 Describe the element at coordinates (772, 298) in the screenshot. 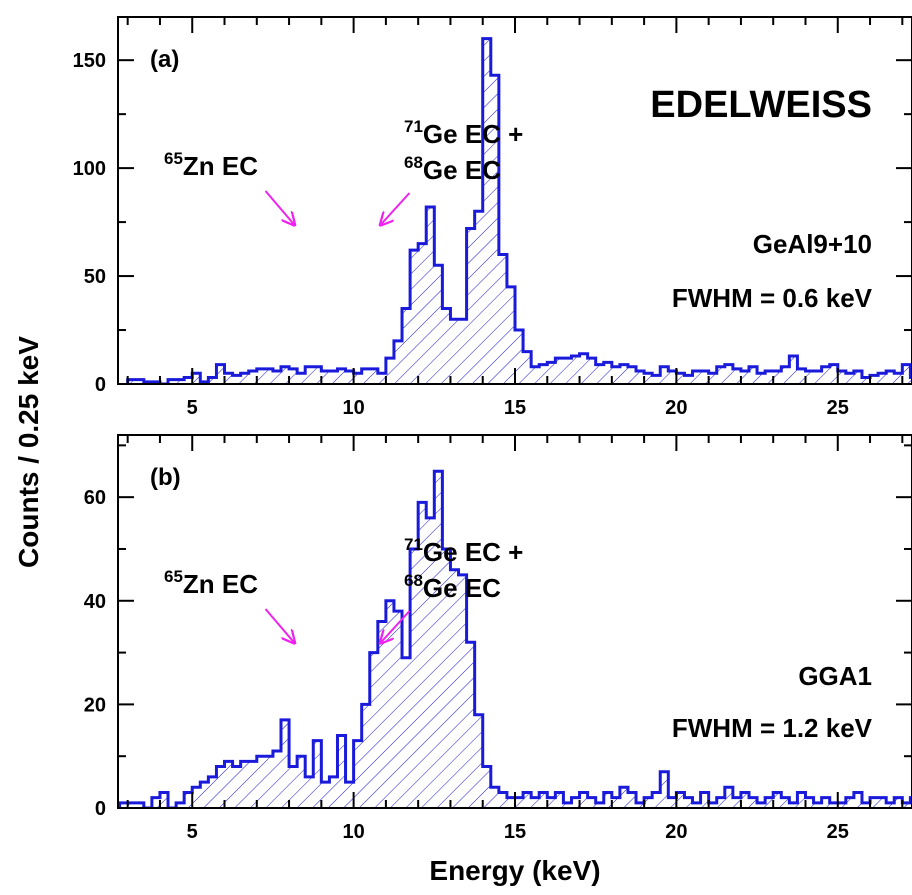

I see `resolution-label: FWHM = 0.6 keV` at that location.